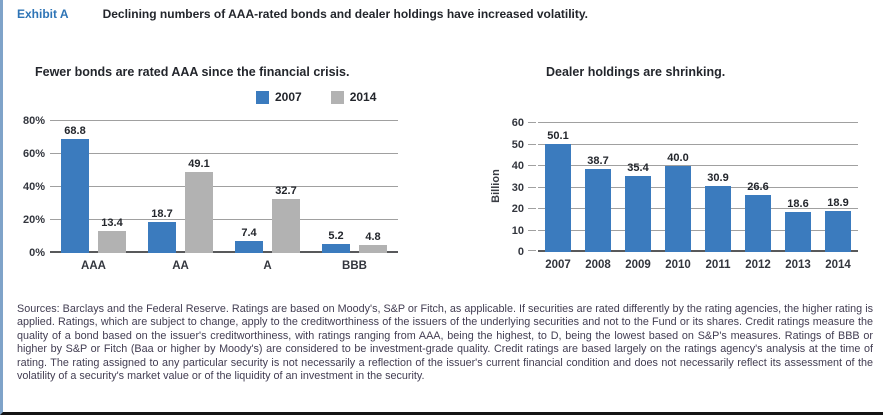 Image resolution: width=883 pixels, height=415 pixels. I want to click on y-tick-label: 30, so click(517, 187).